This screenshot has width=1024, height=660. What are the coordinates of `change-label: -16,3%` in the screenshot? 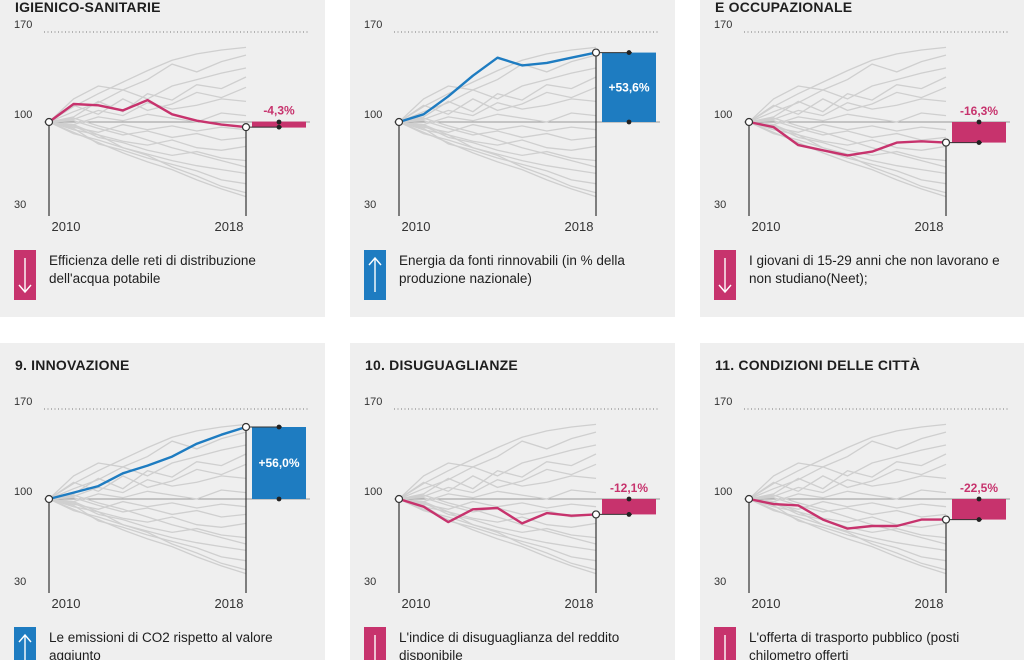 It's located at (979, 111).